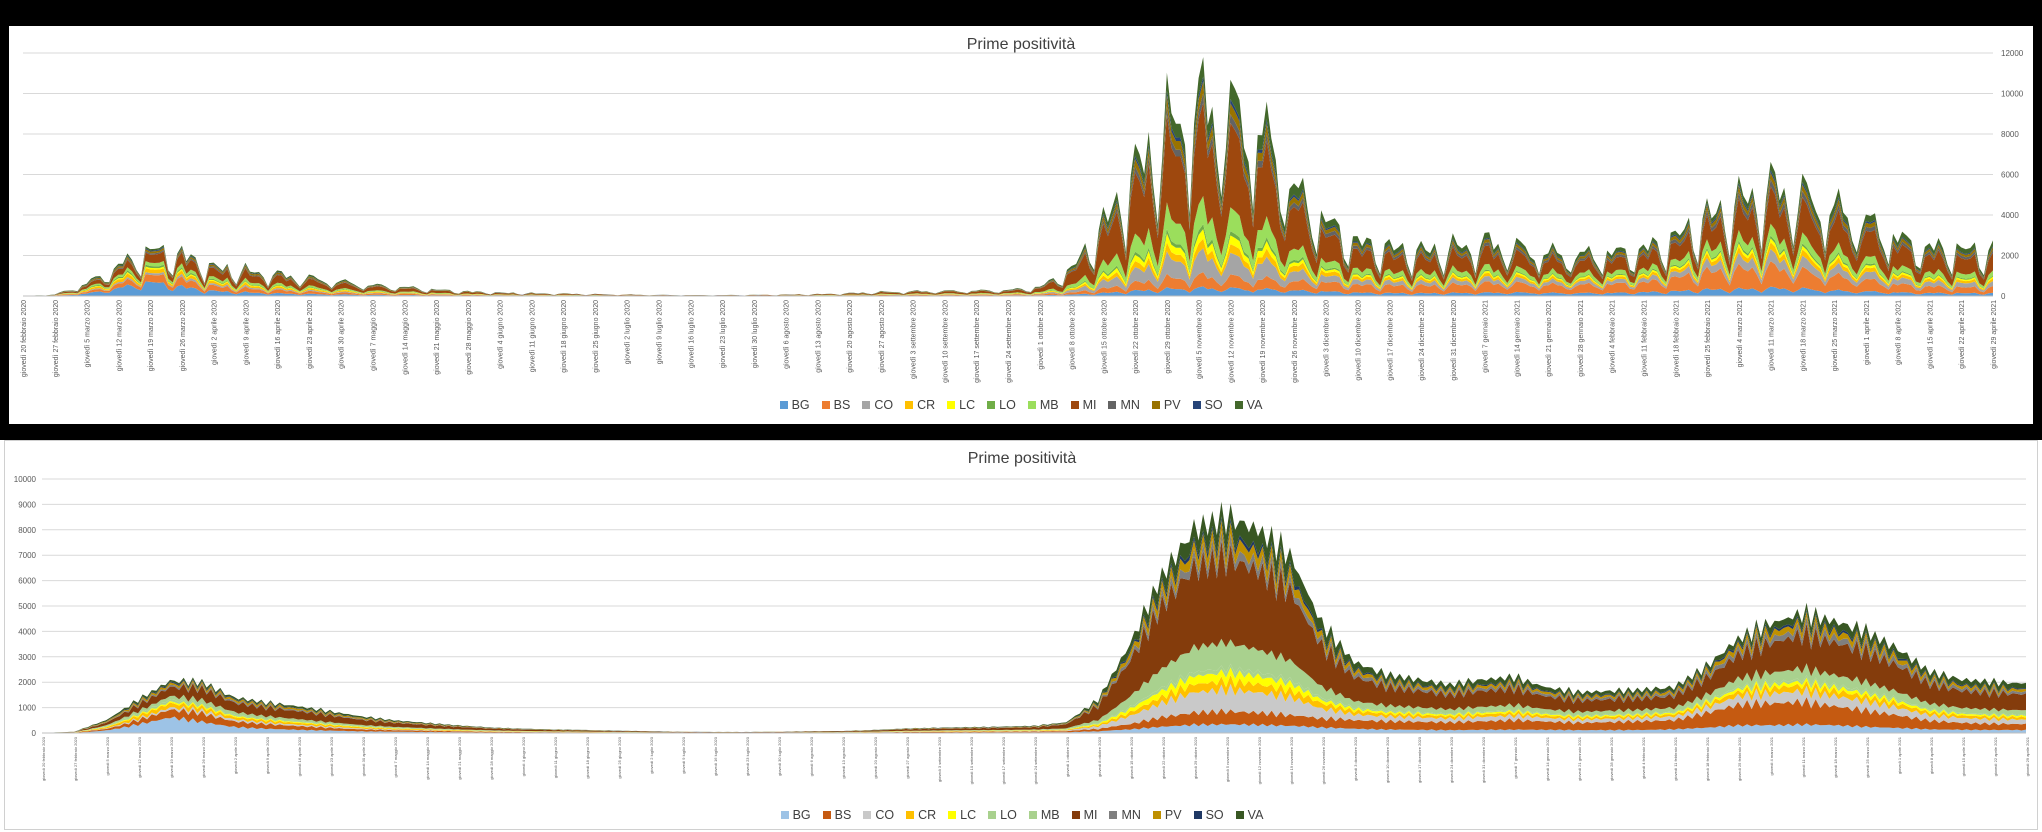  I want to click on x-tick-label: giovedì 16 aprile 2020, so click(278, 334).